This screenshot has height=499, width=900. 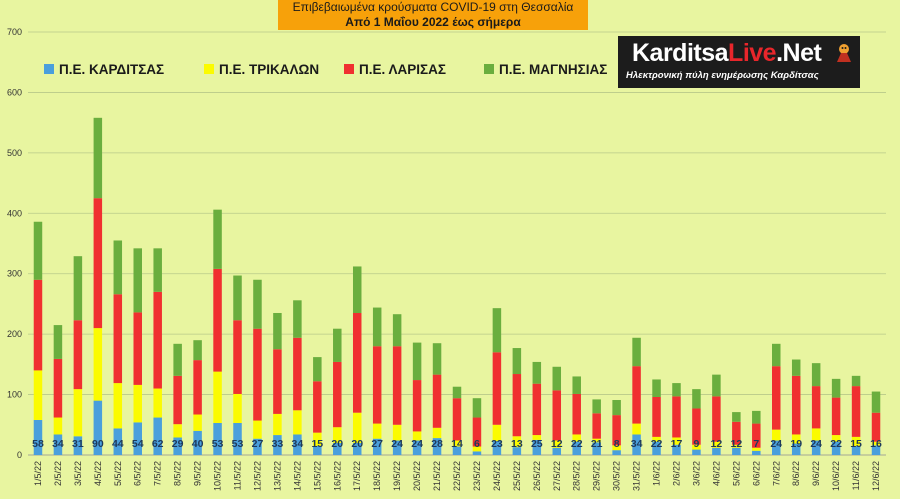 What do you see at coordinates (397, 476) in the screenshot?
I see `x-tick-label-18: 19/5/22` at bounding box center [397, 476].